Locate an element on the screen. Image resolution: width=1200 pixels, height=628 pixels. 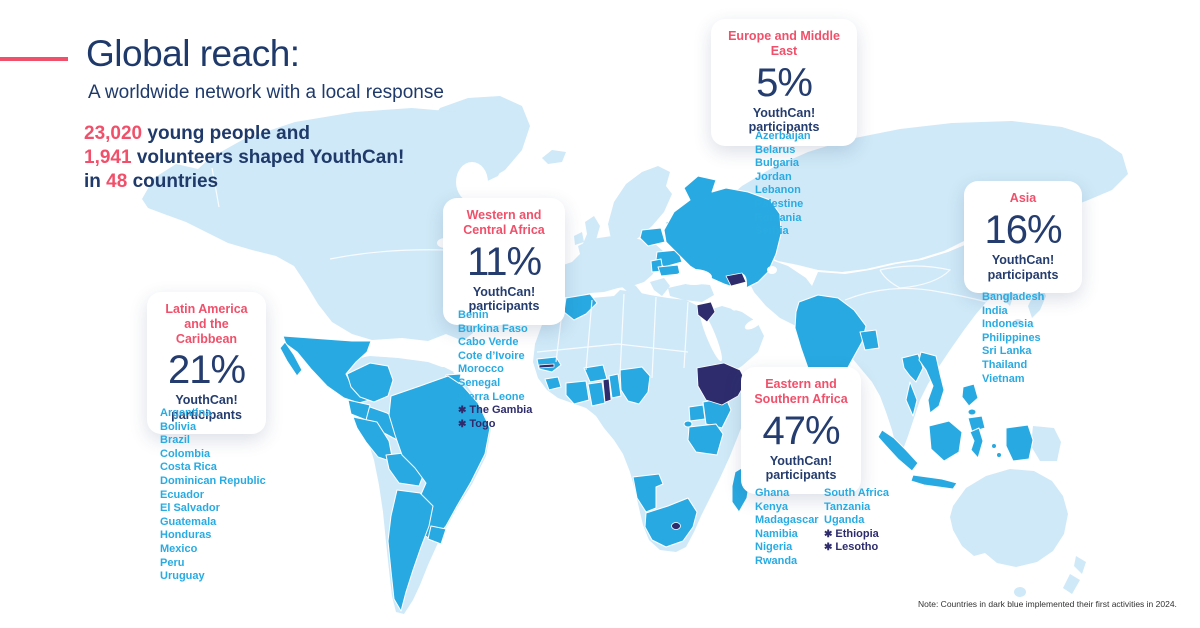
country-item: Dominican Republic is located at coordinates (213, 482).